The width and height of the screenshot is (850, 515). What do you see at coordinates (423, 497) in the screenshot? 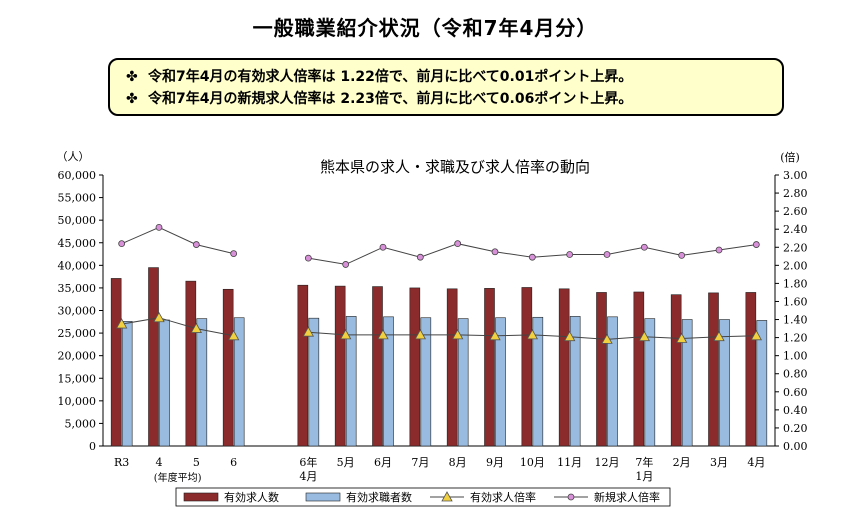
I see `legend-box` at bounding box center [423, 497].